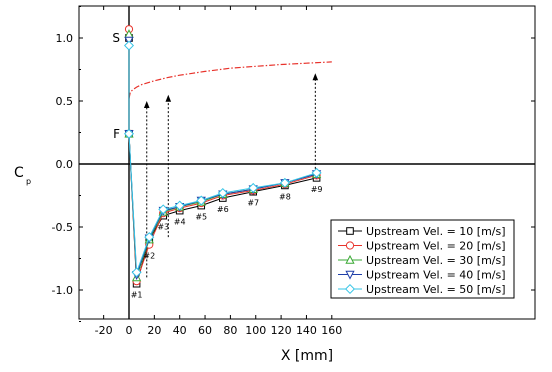 The width and height of the screenshot is (552, 372). Describe the element at coordinates (306, 330) in the screenshot. I see `x-tick-label: 140` at that location.